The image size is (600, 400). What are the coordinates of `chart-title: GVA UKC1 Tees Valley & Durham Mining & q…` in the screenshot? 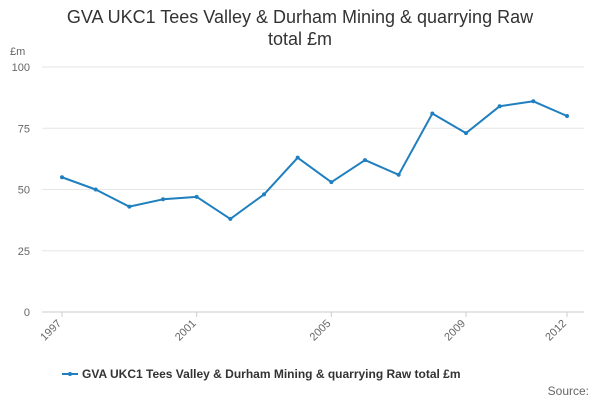 It's located at (300, 28).